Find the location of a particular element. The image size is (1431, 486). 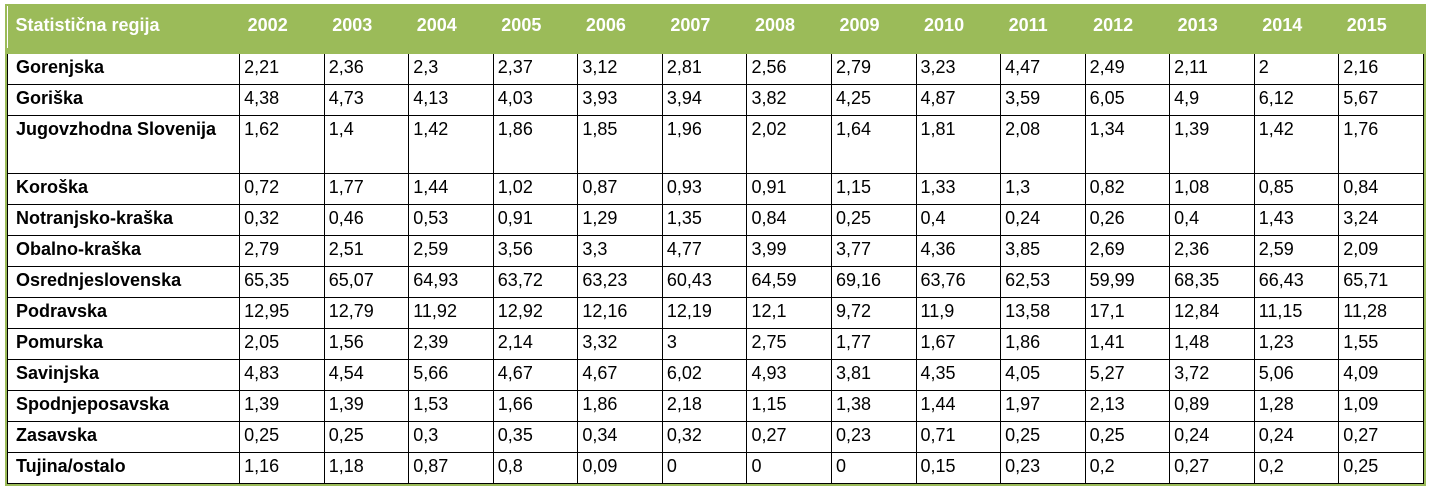

value-cell: 2,81 is located at coordinates (704, 67).